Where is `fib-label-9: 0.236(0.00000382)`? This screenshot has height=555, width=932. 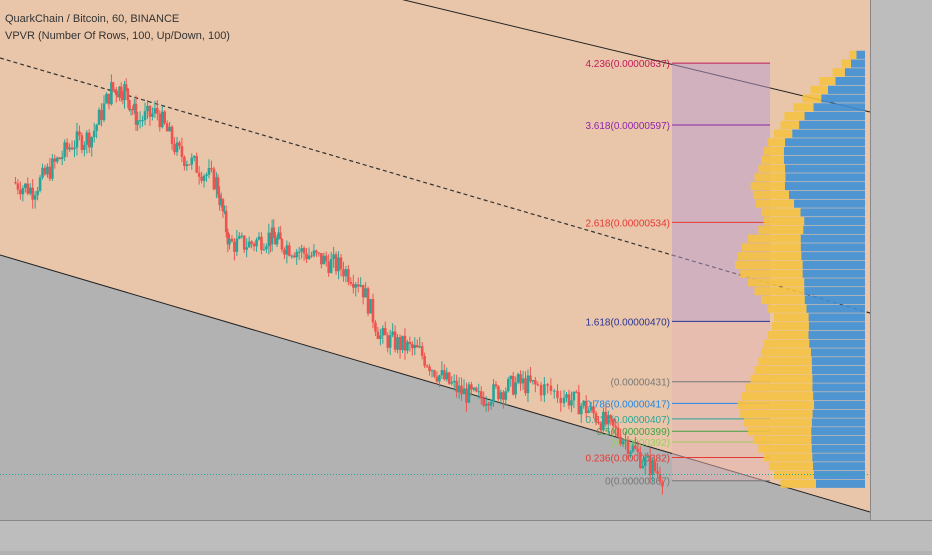 fib-label-9: 0.236(0.00000382) is located at coordinates (627, 459).